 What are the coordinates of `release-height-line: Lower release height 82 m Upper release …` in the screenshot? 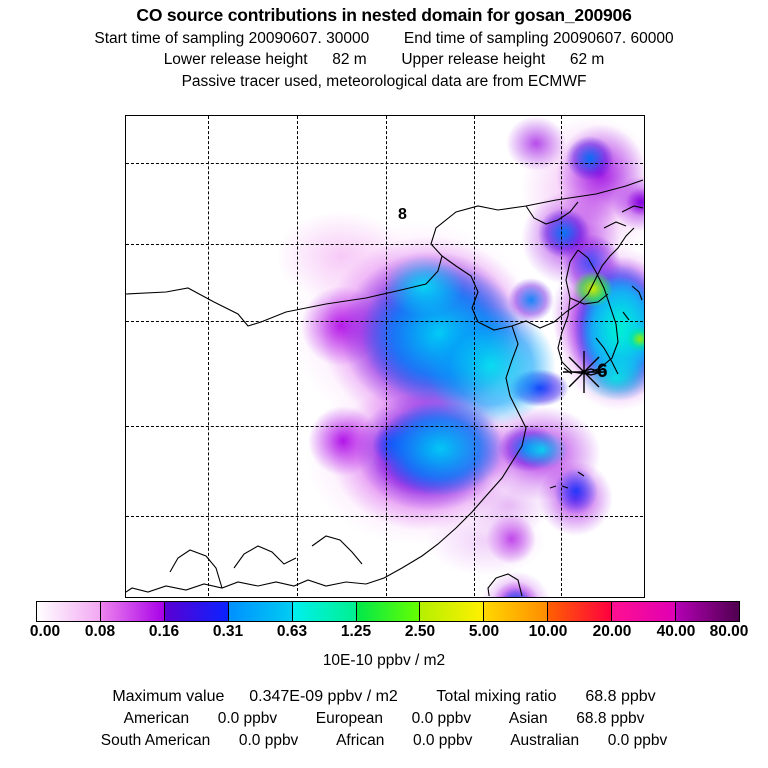 It's located at (384, 60).